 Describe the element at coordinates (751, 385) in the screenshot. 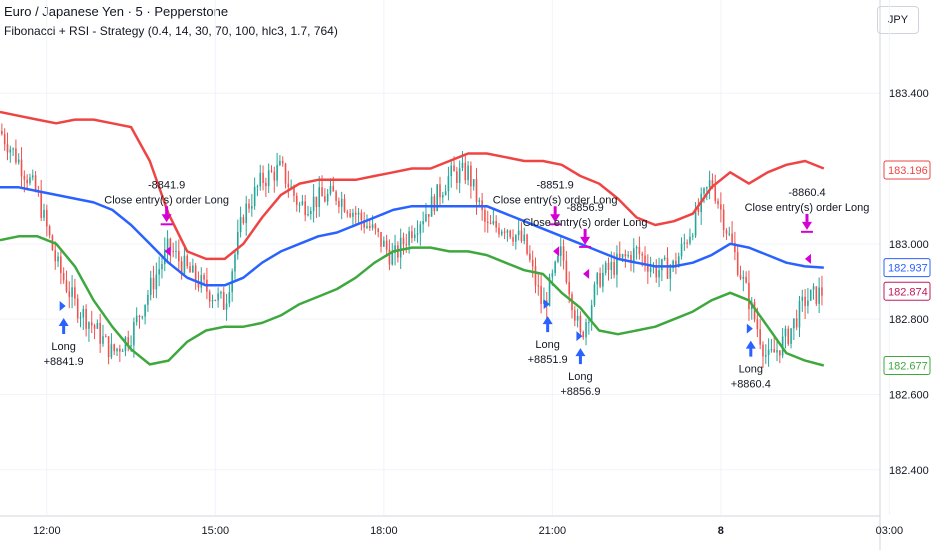

I see `entry-pnl: +8860.4` at that location.